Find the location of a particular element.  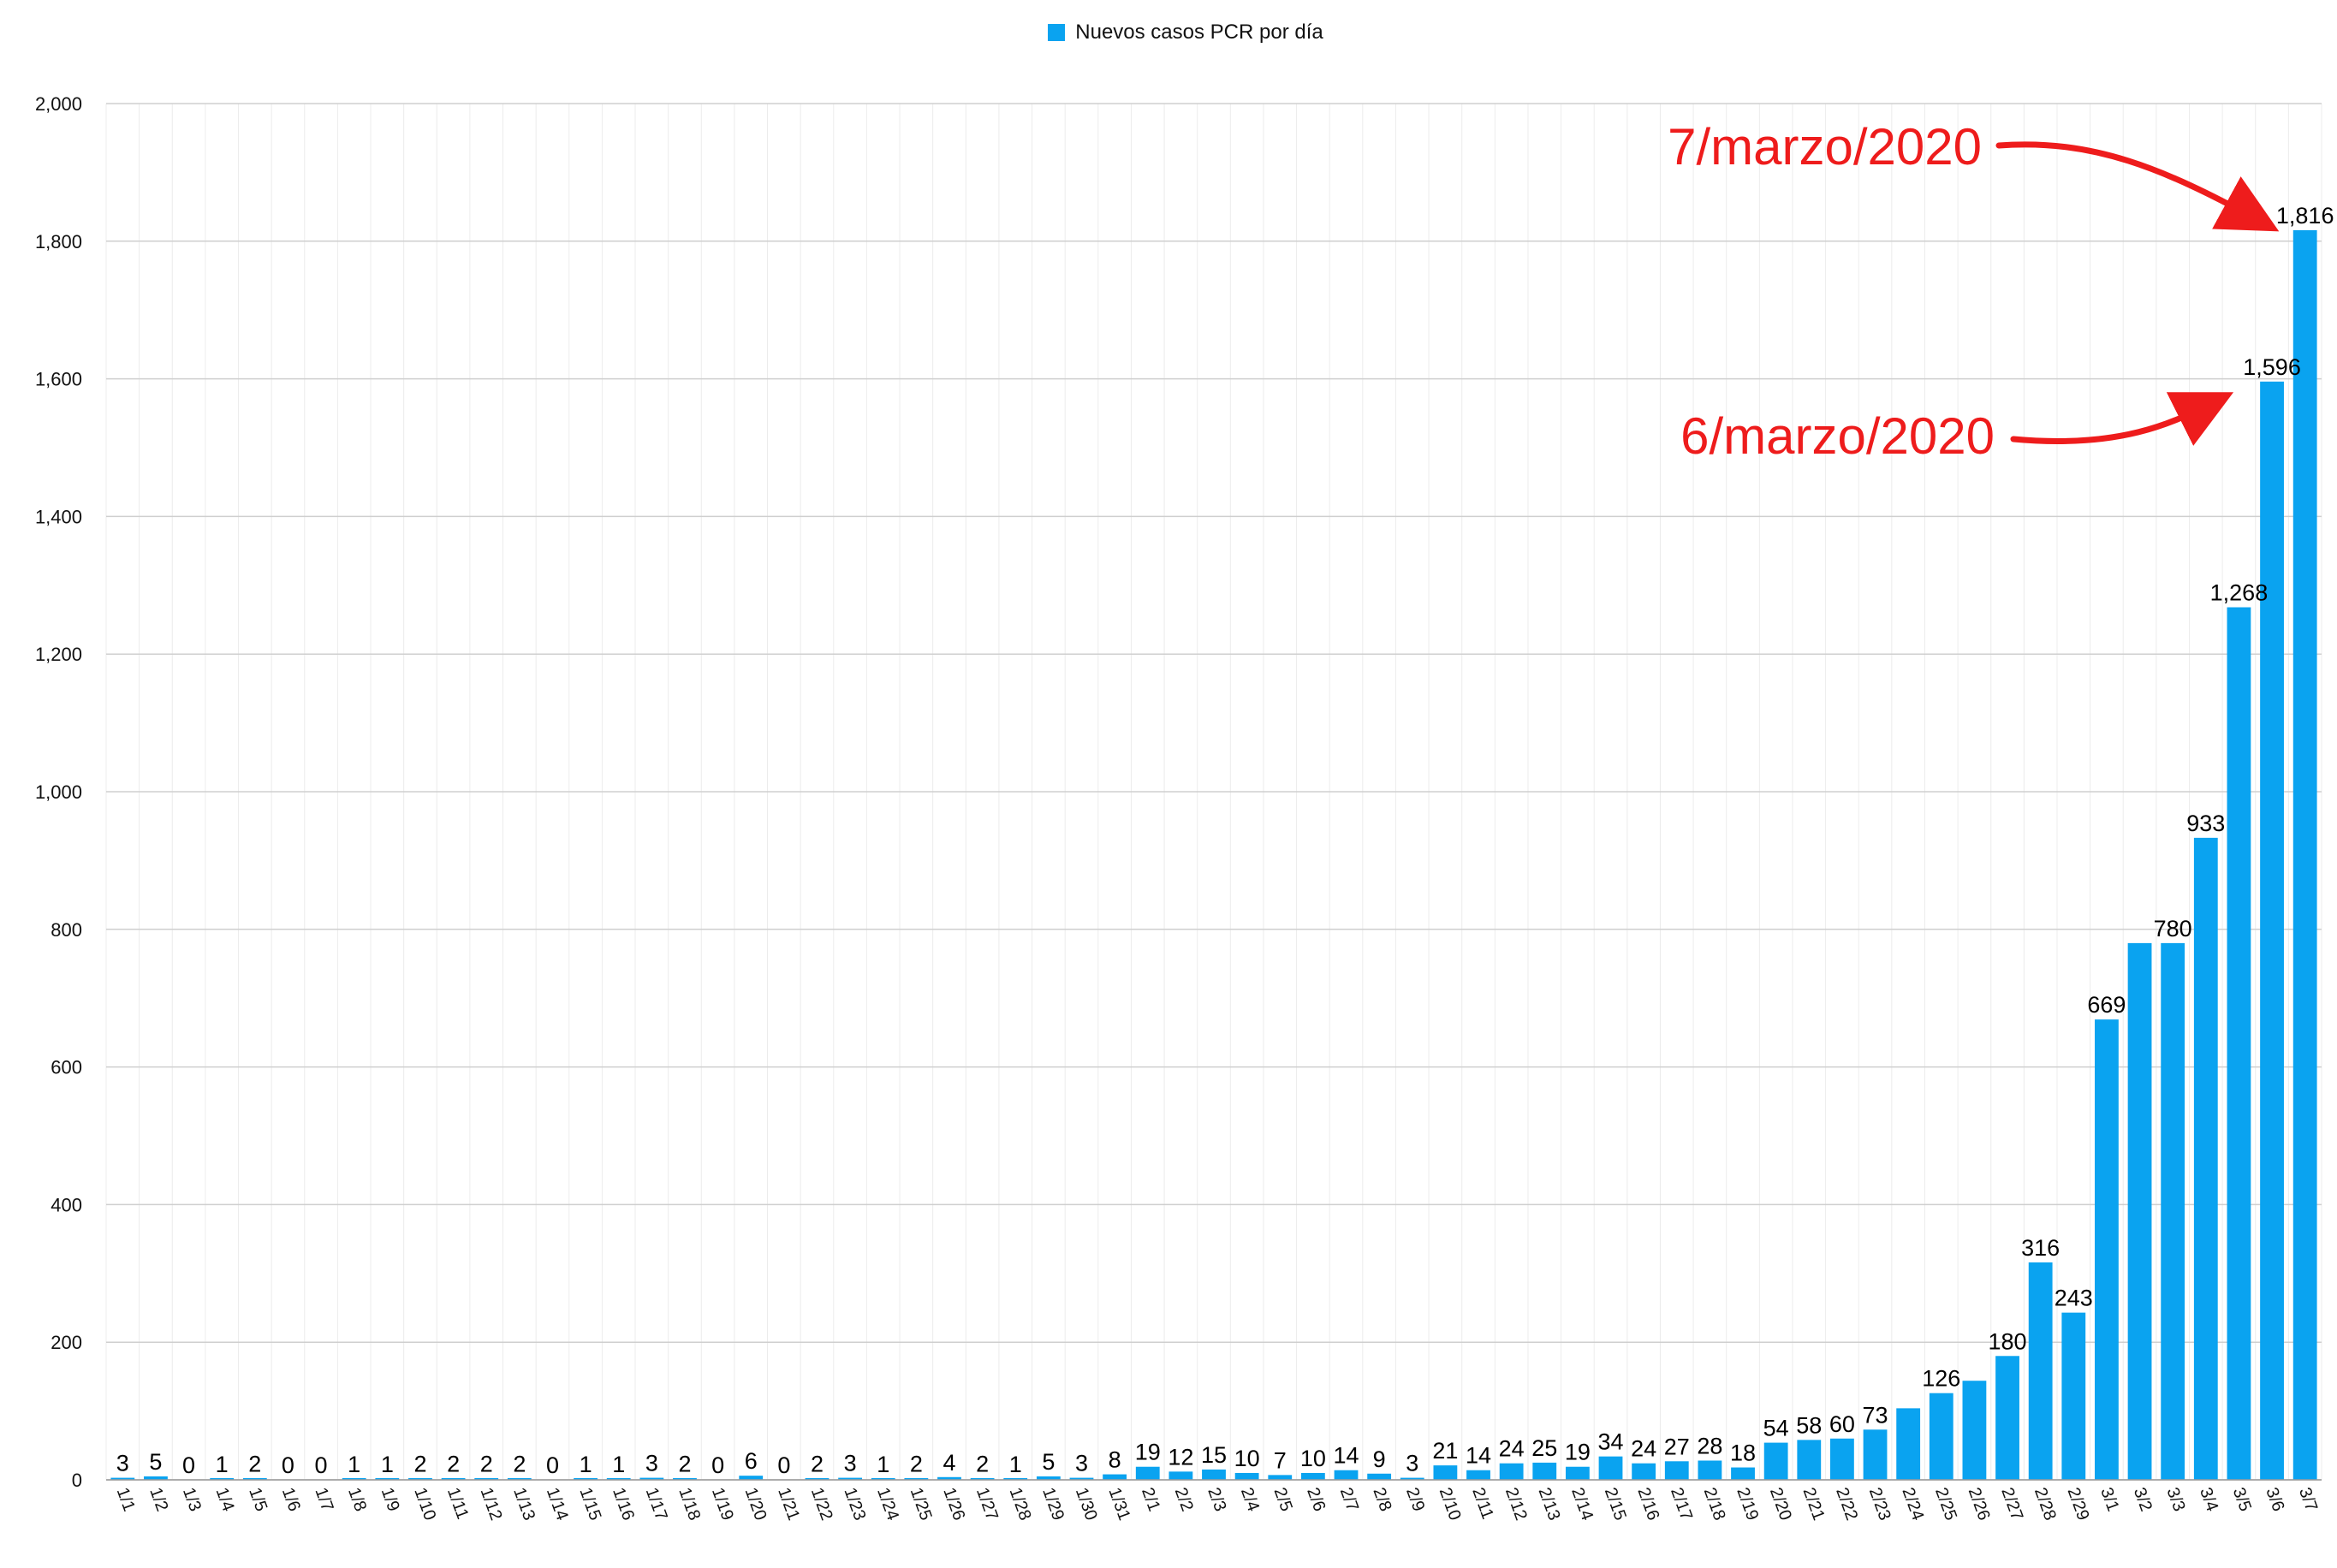

x-tick-label: 1/20 is located at coordinates (755, 1504).